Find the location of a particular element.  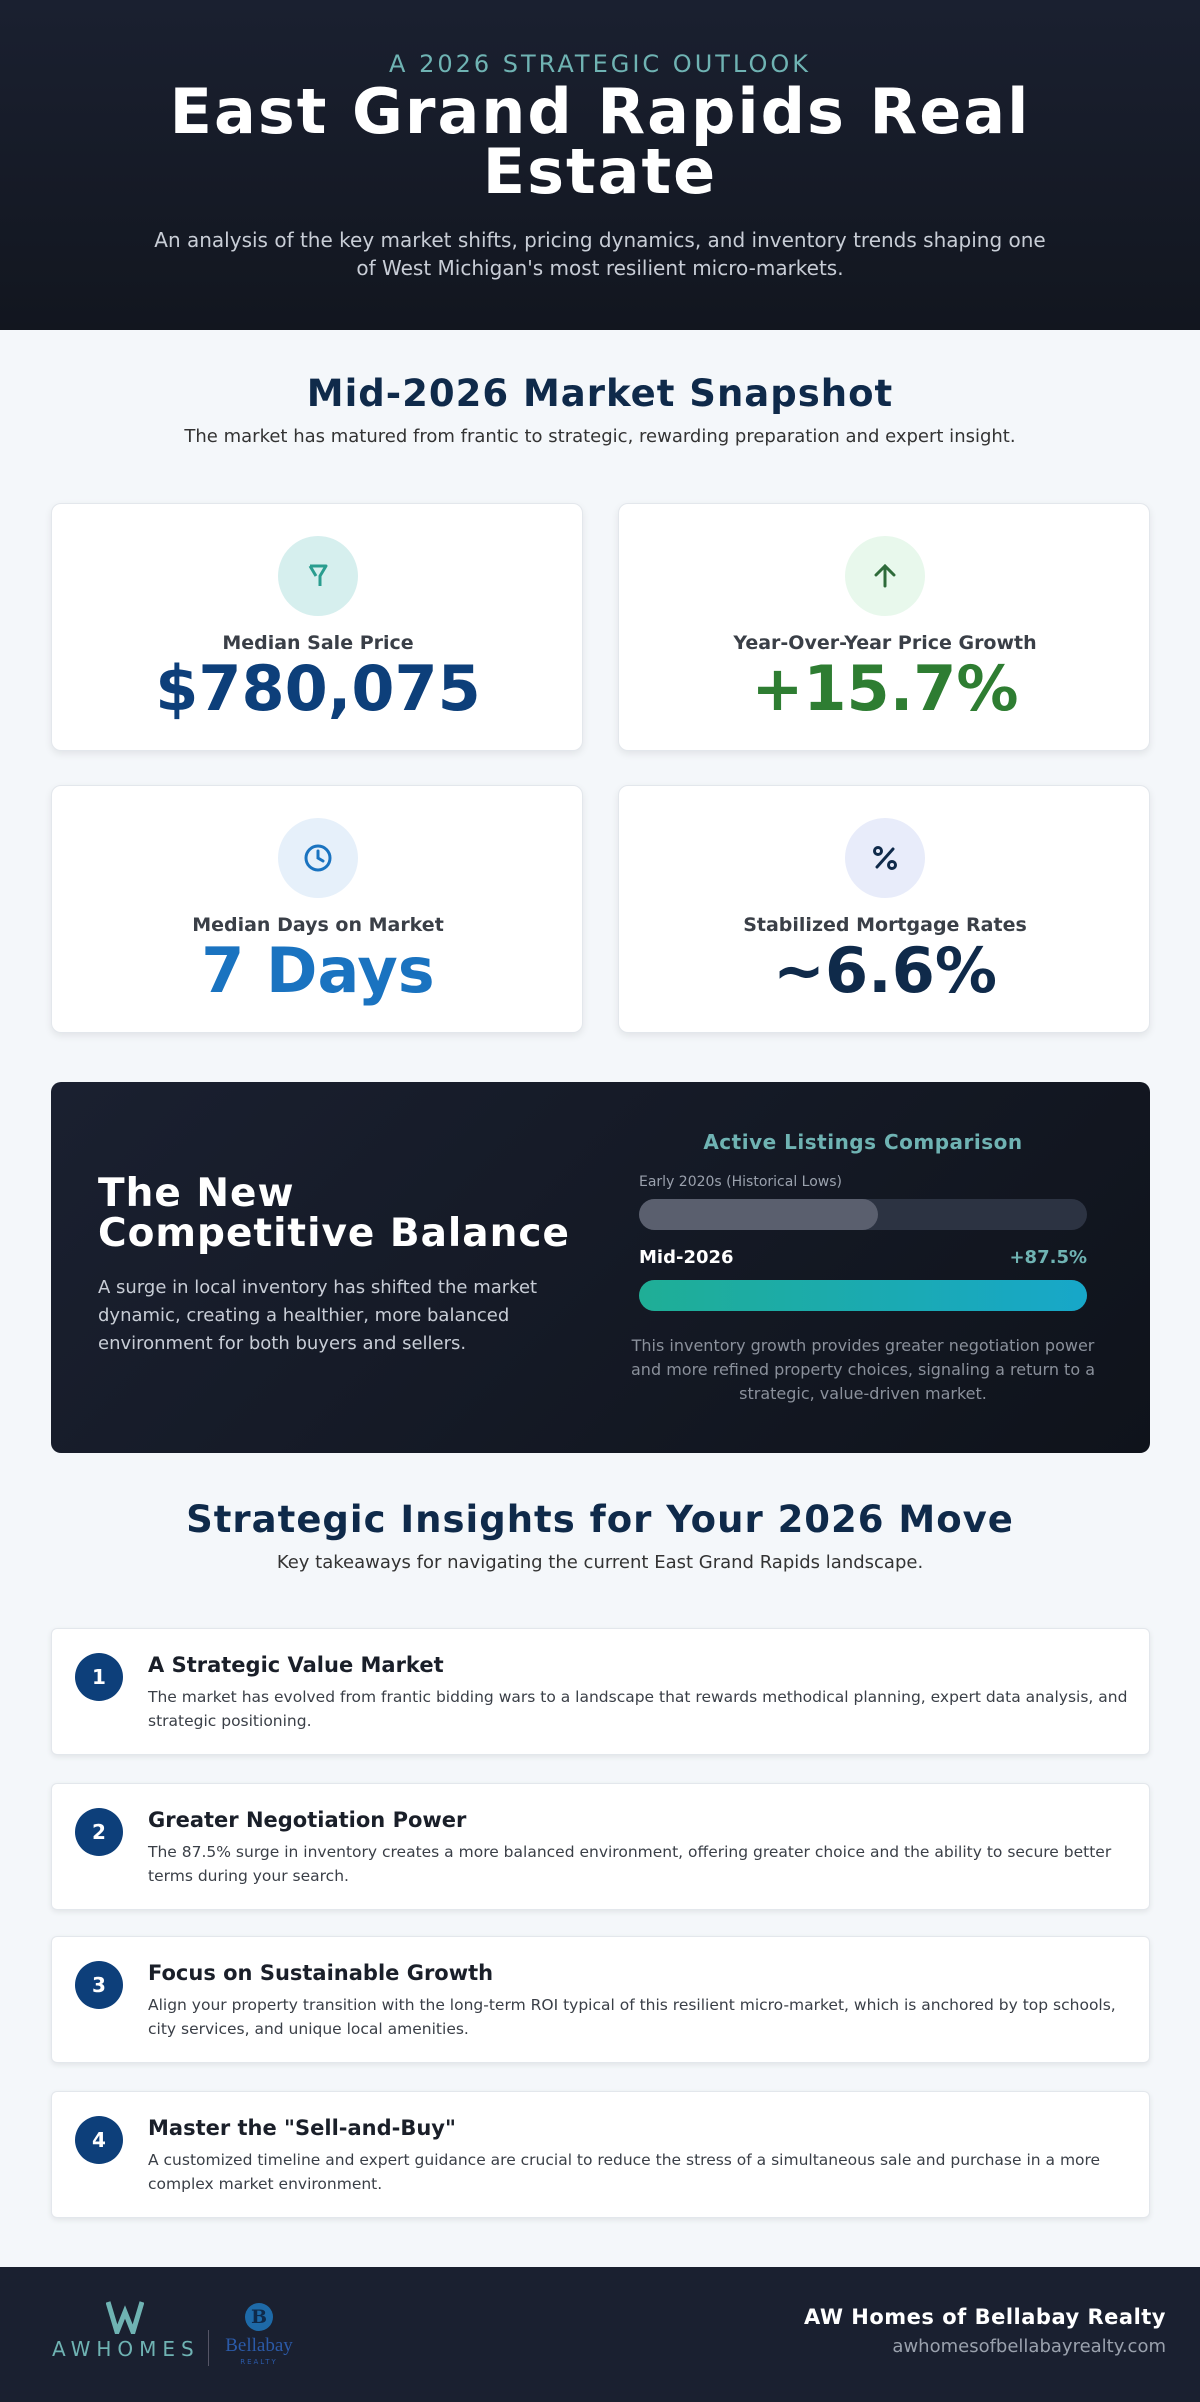

stat-value: ~6.6% is located at coordinates (885, 970).